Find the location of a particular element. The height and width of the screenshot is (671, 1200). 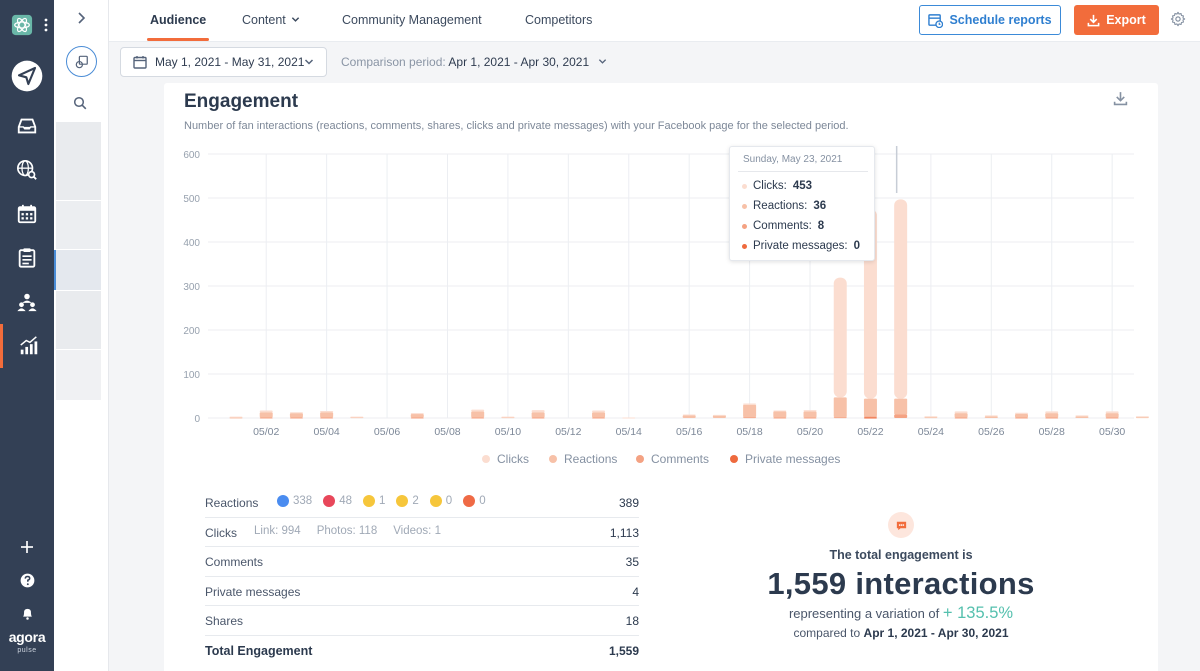

collapse-chevron-icon is located at coordinates (81, 18).